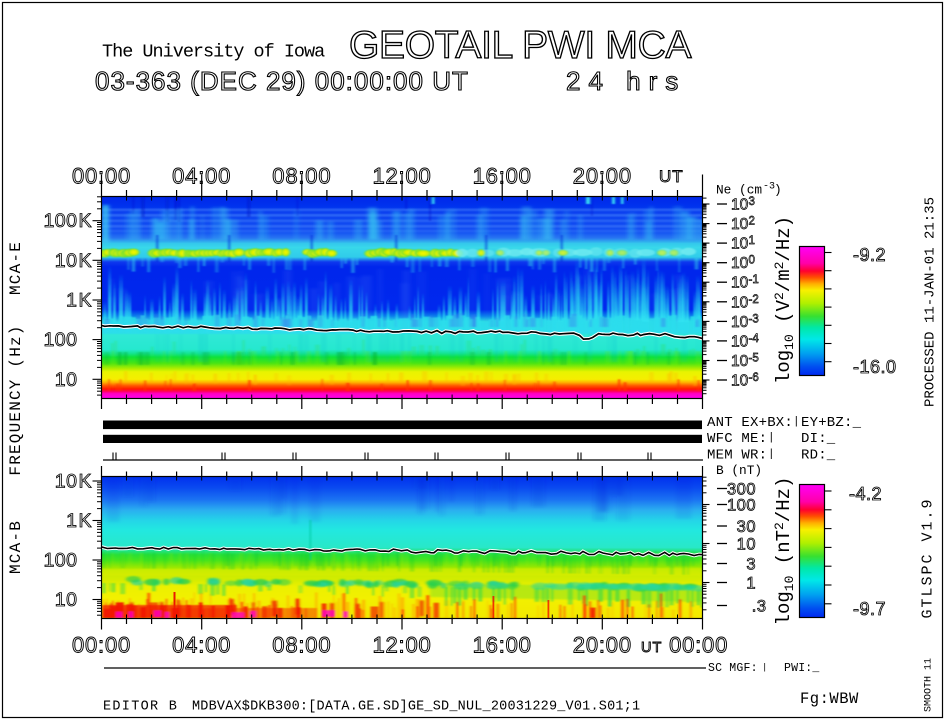 The width and height of the screenshot is (945, 720). What do you see at coordinates (752, 222) in the screenshot?
I see `svg-text: 2` at bounding box center [752, 222].